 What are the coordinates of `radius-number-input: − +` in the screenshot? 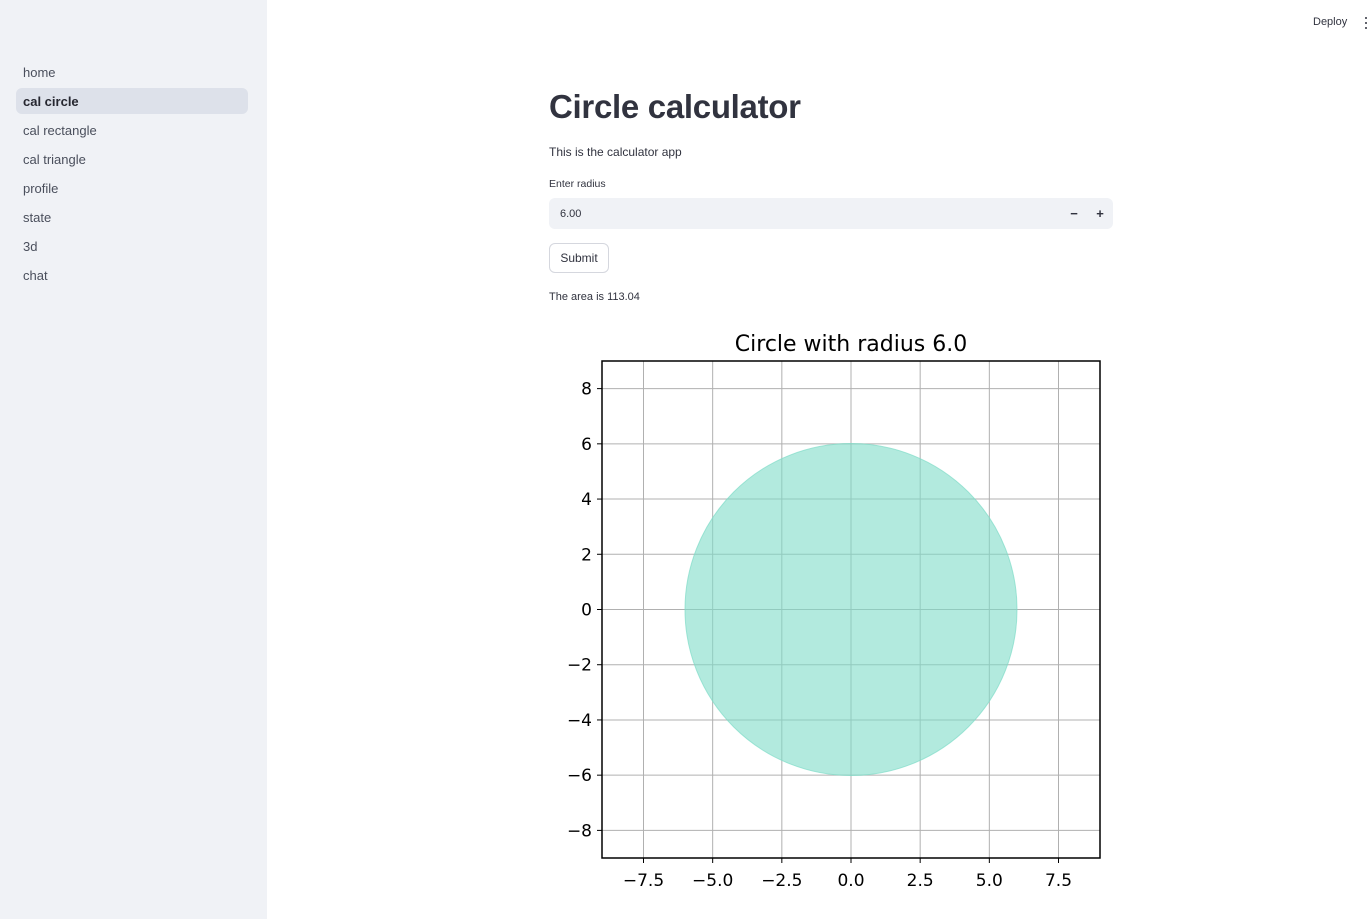 It's located at (831, 213).